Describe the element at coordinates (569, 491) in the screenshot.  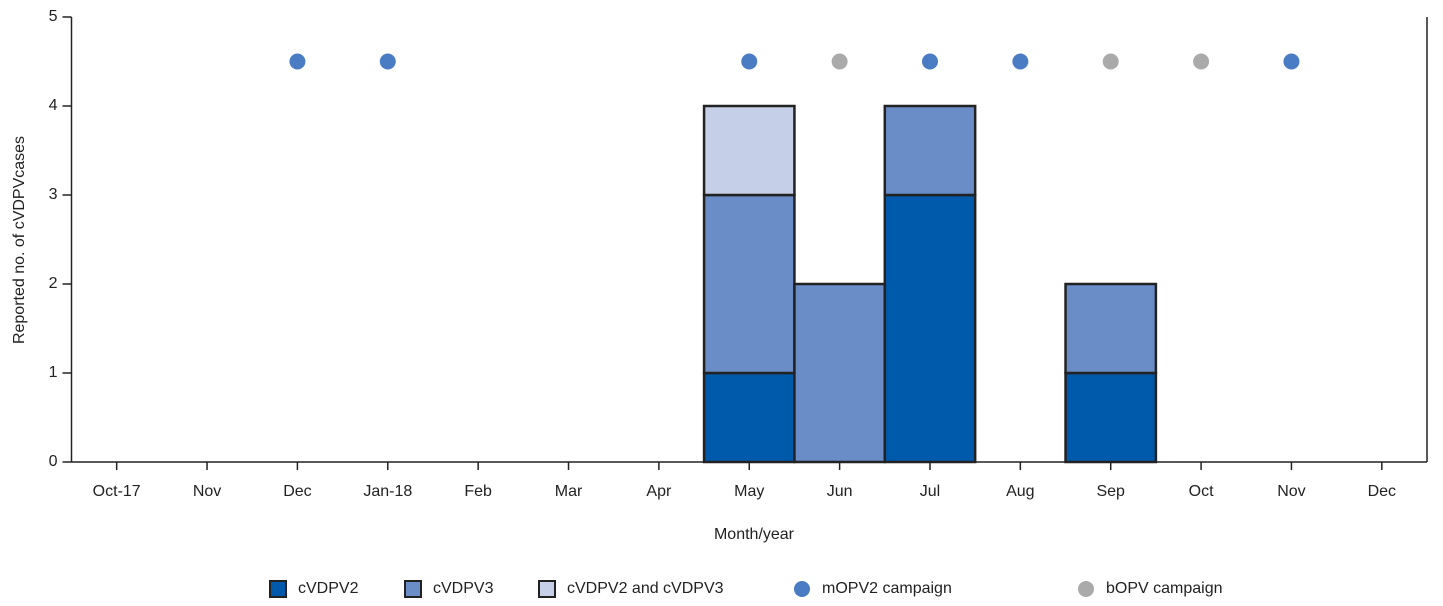
I see `x-tick-label: Mar` at that location.